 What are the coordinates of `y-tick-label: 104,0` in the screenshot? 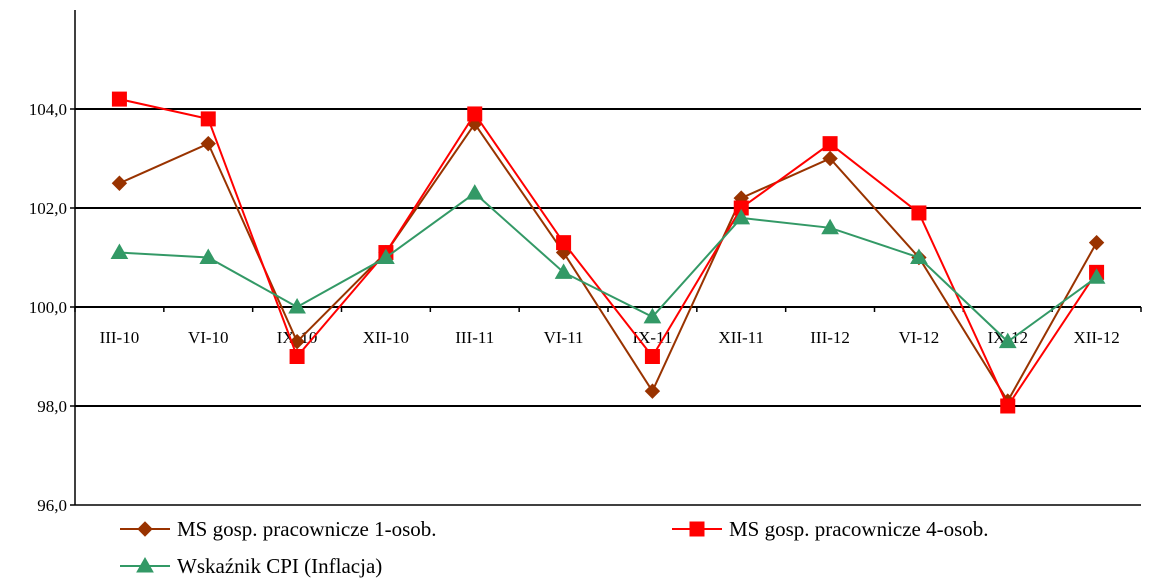 It's located at (48, 109).